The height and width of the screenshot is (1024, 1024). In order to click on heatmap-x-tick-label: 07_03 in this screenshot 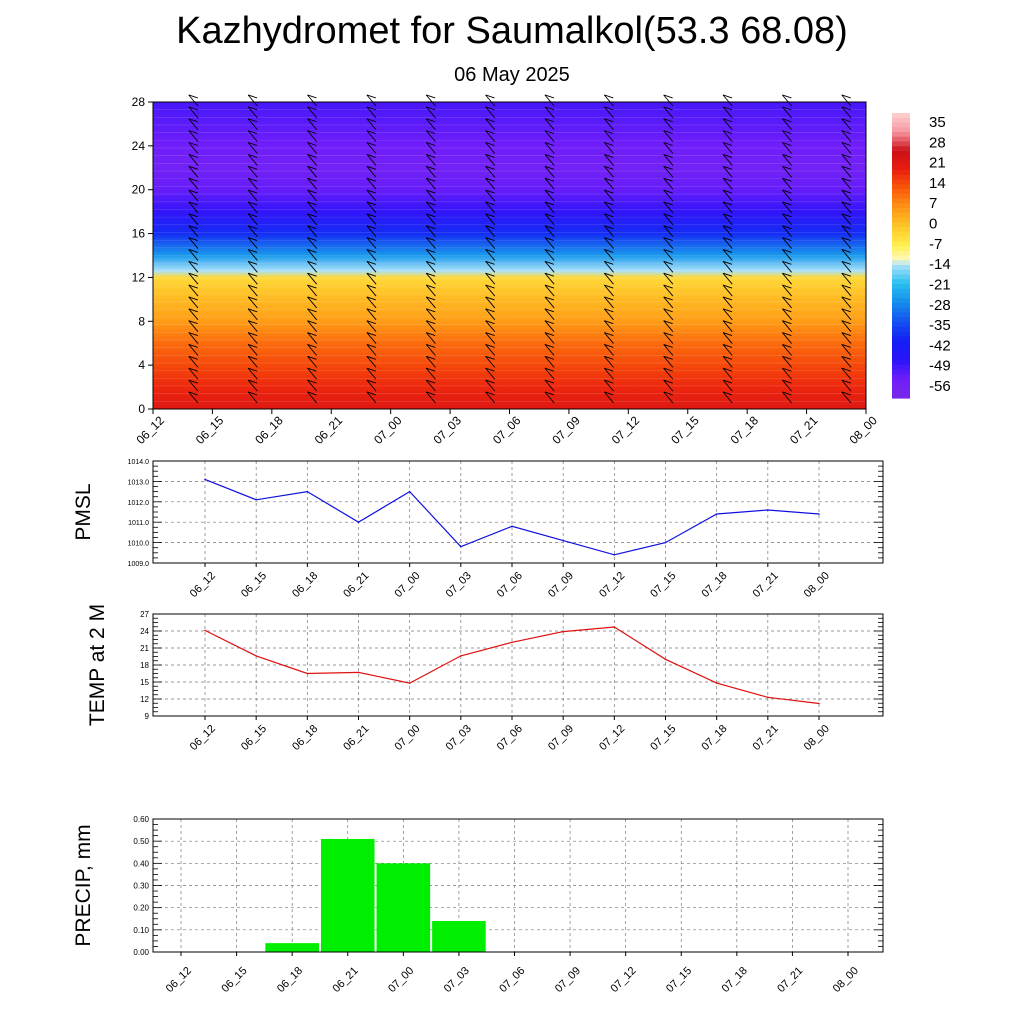, I will do `click(448, 430)`.